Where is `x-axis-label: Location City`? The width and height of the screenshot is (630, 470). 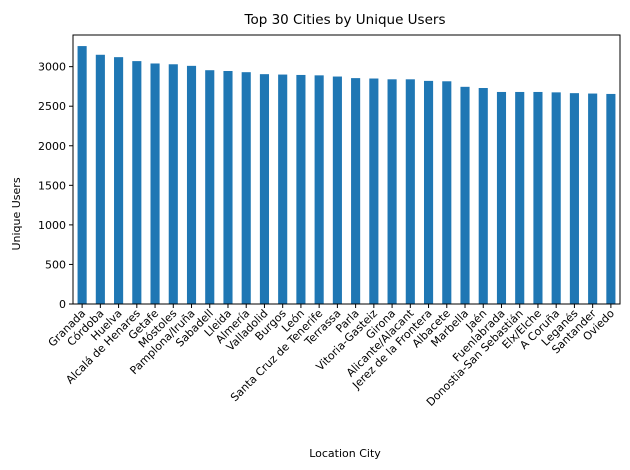
x-axis-label: Location City is located at coordinates (345, 453).